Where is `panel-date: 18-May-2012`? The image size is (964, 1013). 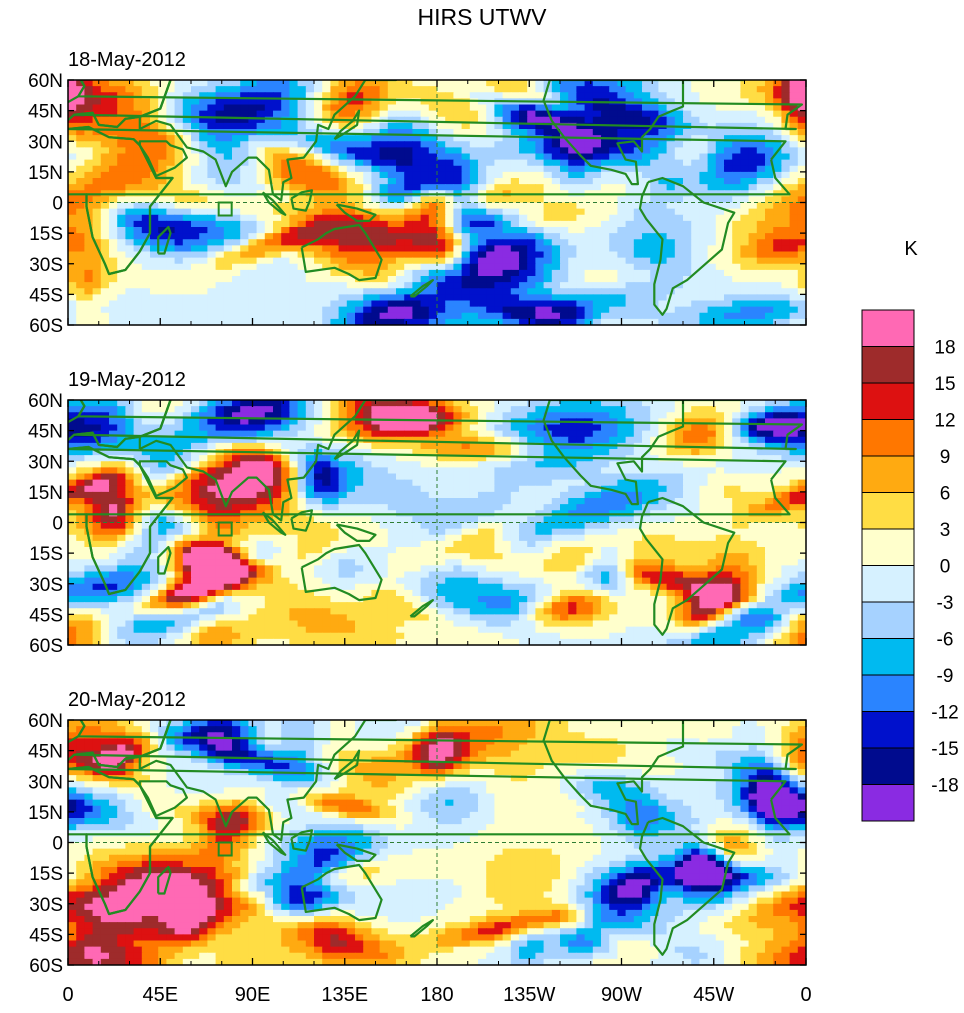 panel-date: 18-May-2012 is located at coordinates (127, 60).